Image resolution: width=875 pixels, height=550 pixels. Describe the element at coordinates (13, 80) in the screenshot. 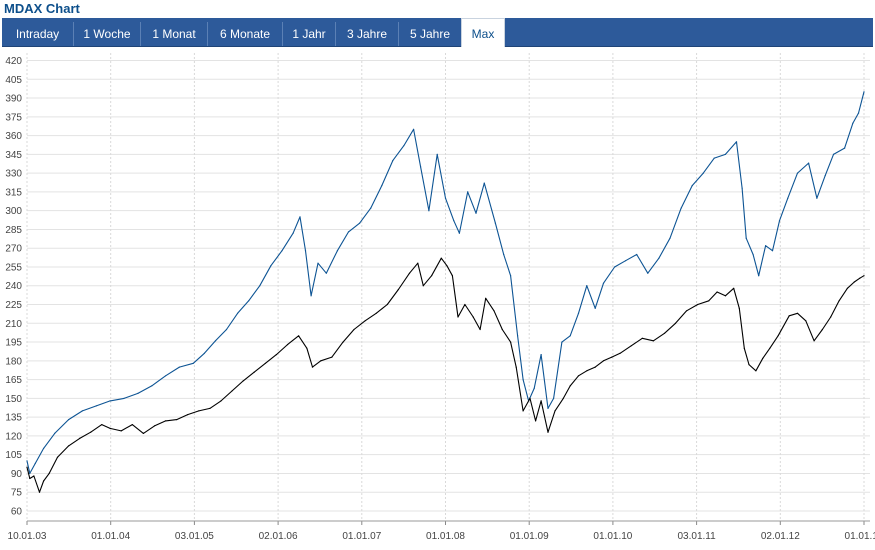

I see `y-tick-label: 405` at that location.